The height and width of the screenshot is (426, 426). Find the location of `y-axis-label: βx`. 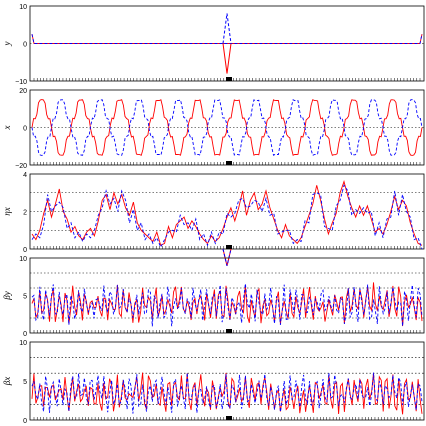

y-axis-label: βx is located at coordinates (7, 381).